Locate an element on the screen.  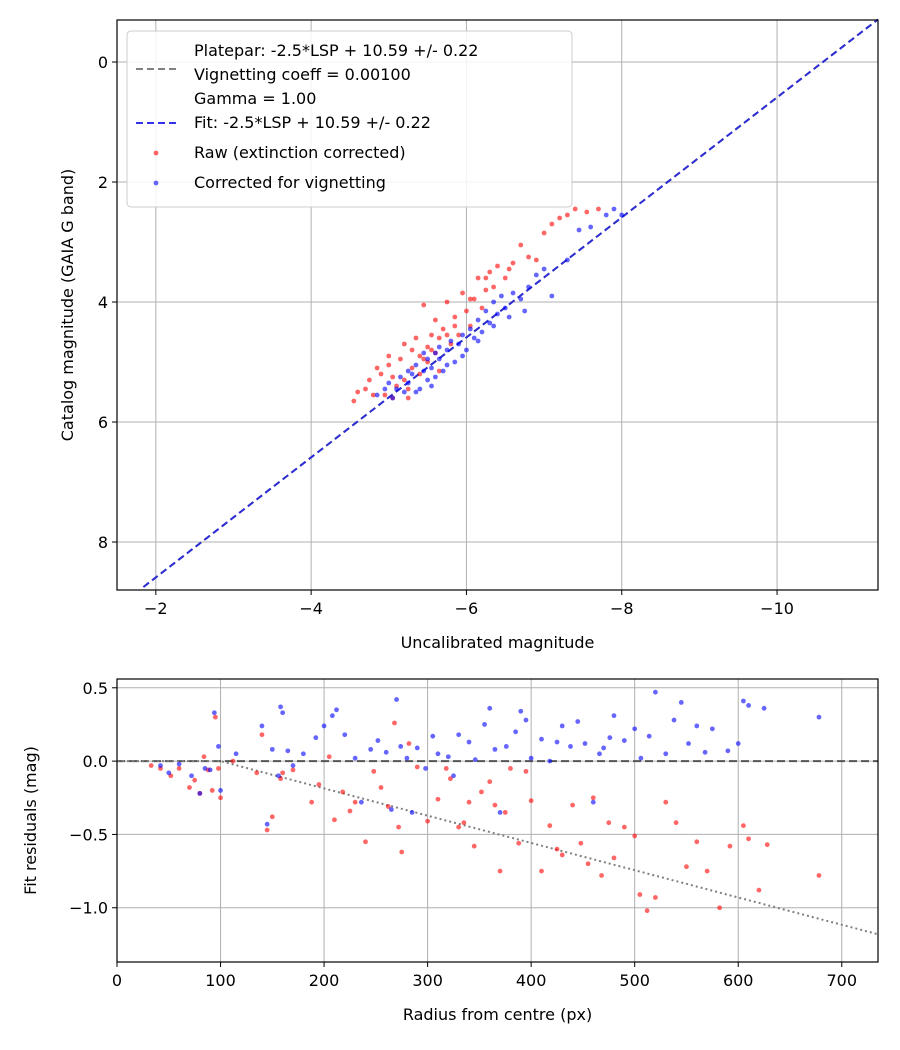
legend-label: Vignetting coeff = 0.00100 is located at coordinates (302, 74).